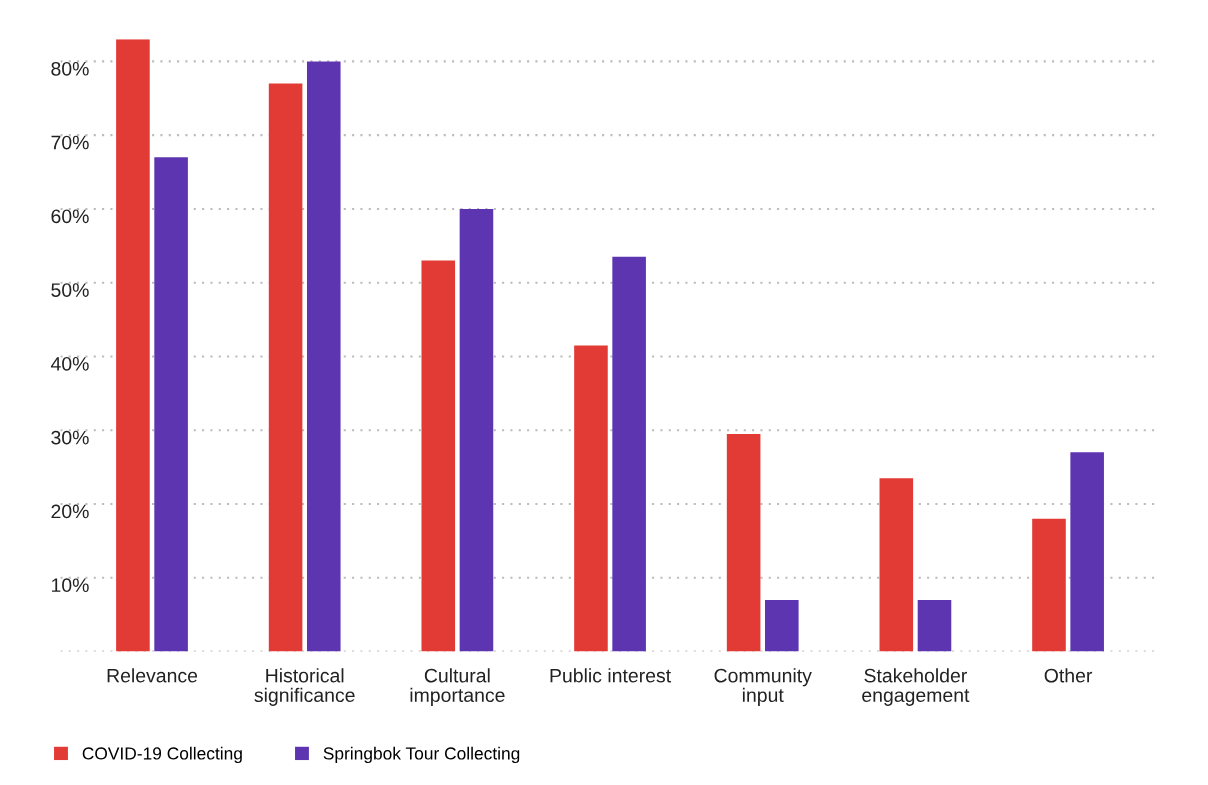 This screenshot has width=1208, height=785. What do you see at coordinates (69, 363) in the screenshot?
I see `y-tick-label: 40%` at bounding box center [69, 363].